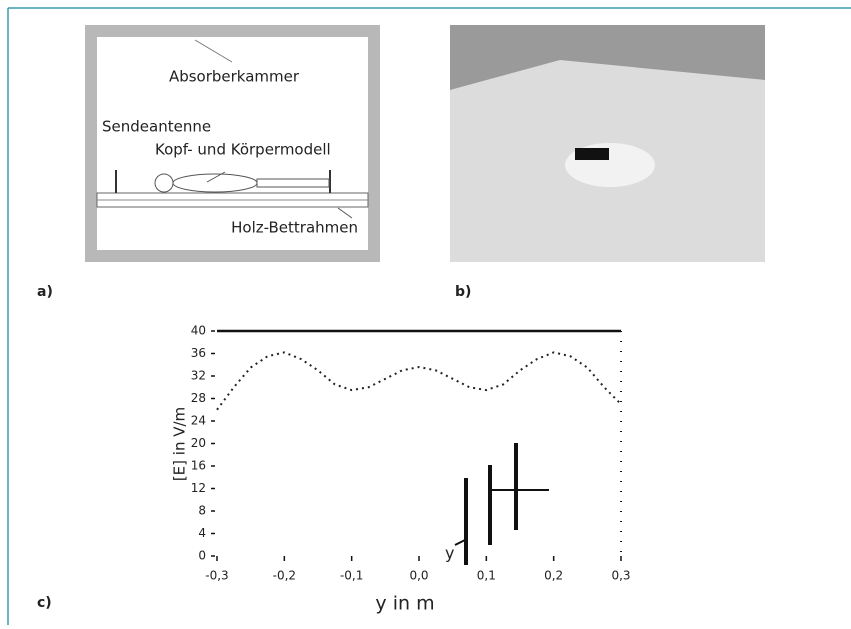 The image size is (851, 629). What do you see at coordinates (198, 421) in the screenshot?
I see `y-tick-label: 24` at bounding box center [198, 421].